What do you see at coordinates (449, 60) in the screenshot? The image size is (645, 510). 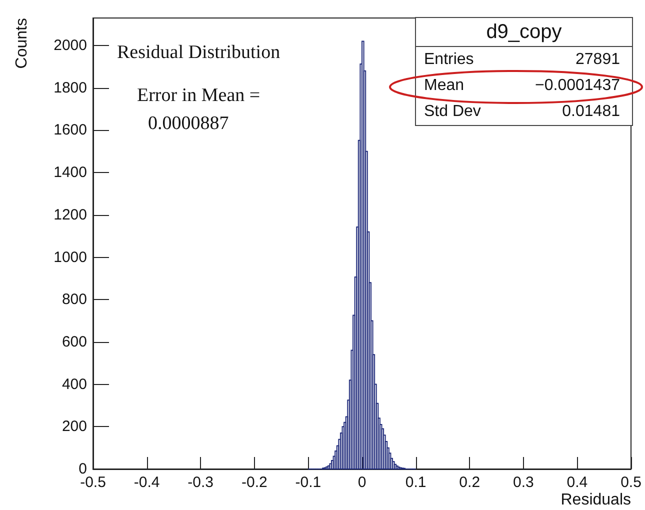 I see `annotation: Entries` at bounding box center [449, 60].